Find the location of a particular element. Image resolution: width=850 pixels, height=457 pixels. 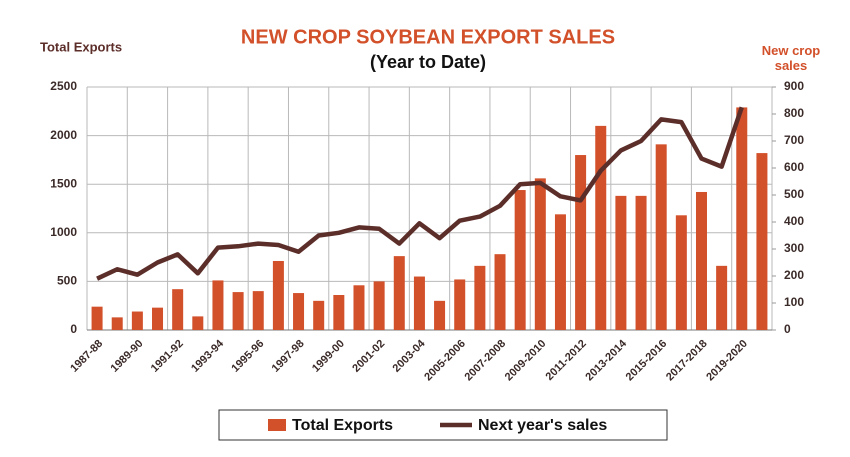

y-tick-label: 1500 is located at coordinates (63, 183).